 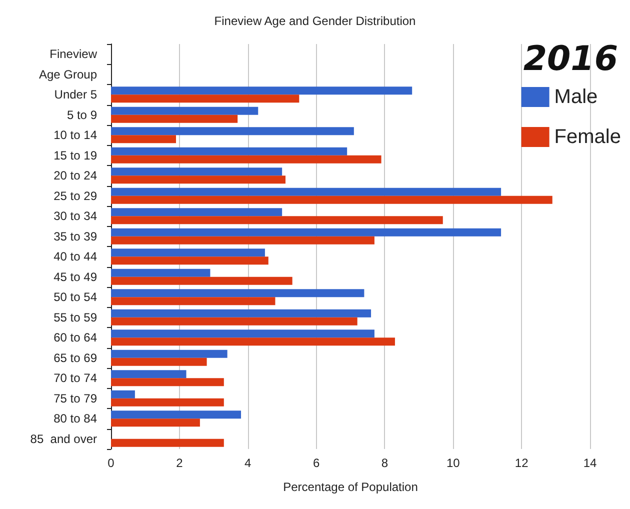 What do you see at coordinates (76, 419) in the screenshot?
I see `y-tick-label: 80 to 84` at bounding box center [76, 419].